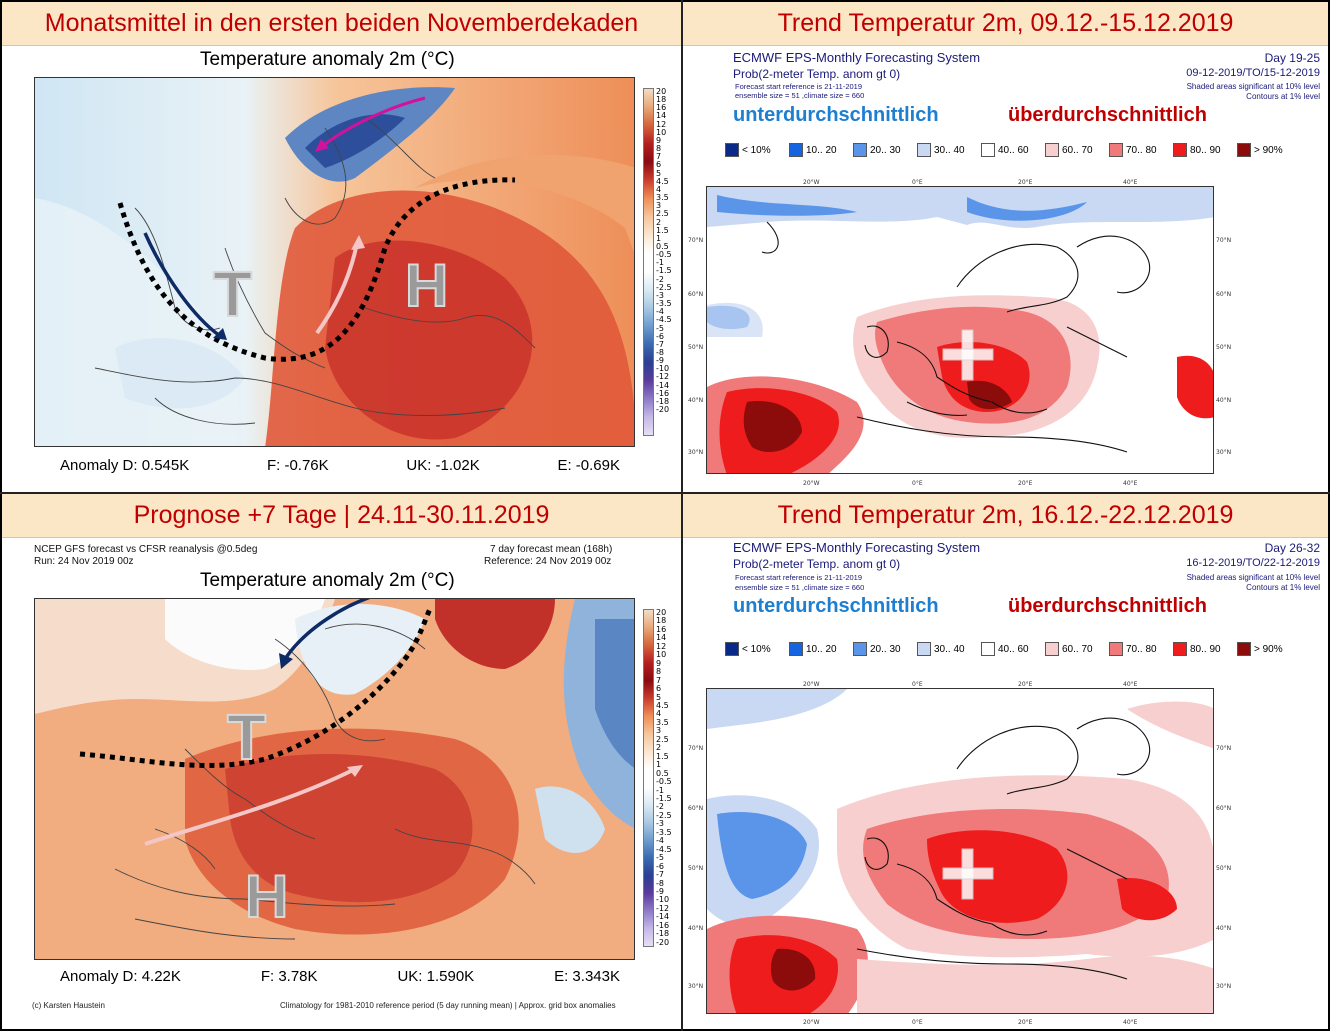  What do you see at coordinates (327, 59) in the screenshot?
I see `map-title-top-left: Temperature anomaly 2m (°C)` at bounding box center [327, 59].